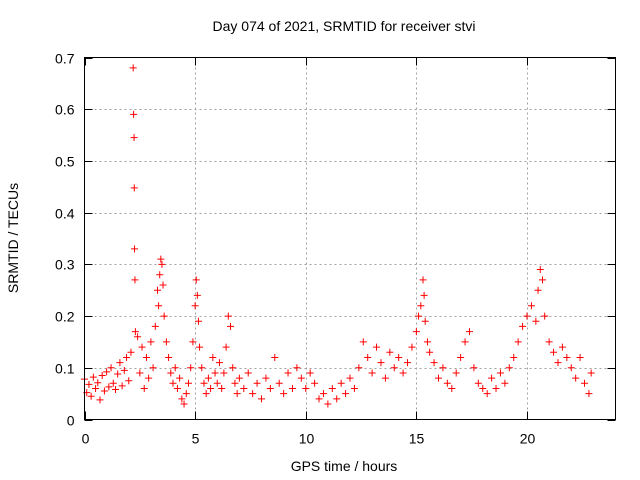  Describe the element at coordinates (65, 265) in the screenshot. I see `y-tick-label: 0.3` at that location.